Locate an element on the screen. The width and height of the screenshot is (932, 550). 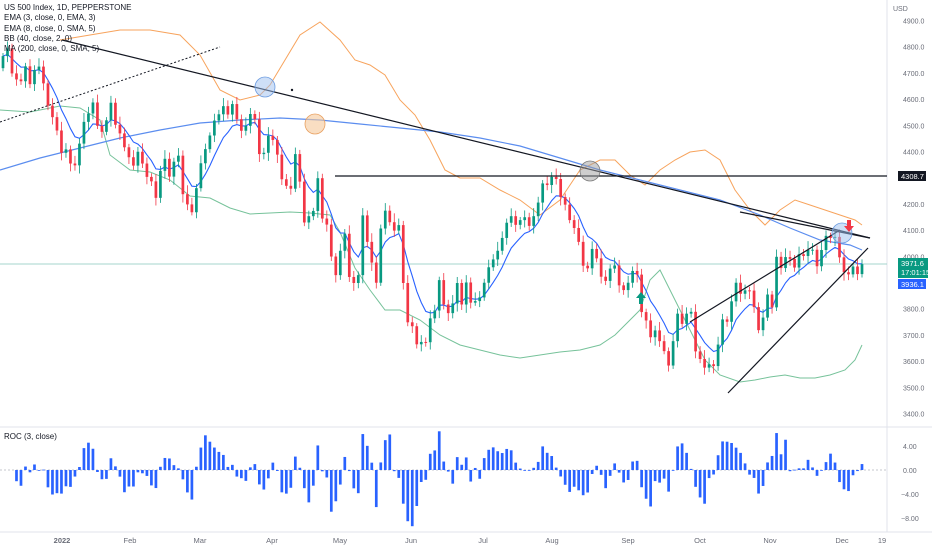
svg-text: 3971.6 is located at coordinates (912, 263).